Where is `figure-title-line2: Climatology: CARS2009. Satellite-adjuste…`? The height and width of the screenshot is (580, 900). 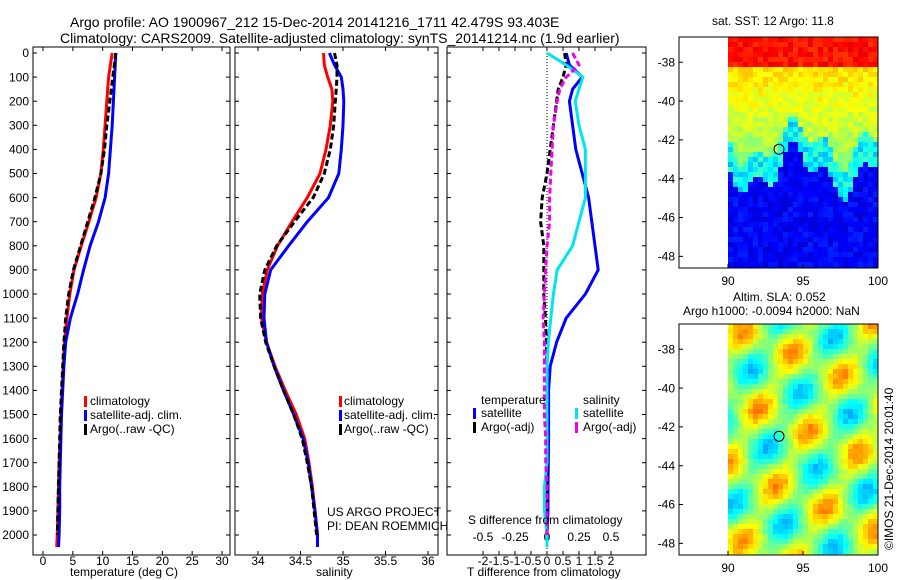 figure-title-line2: Climatology: CARS2009. Satellite-adjuste… is located at coordinates (340, 38).